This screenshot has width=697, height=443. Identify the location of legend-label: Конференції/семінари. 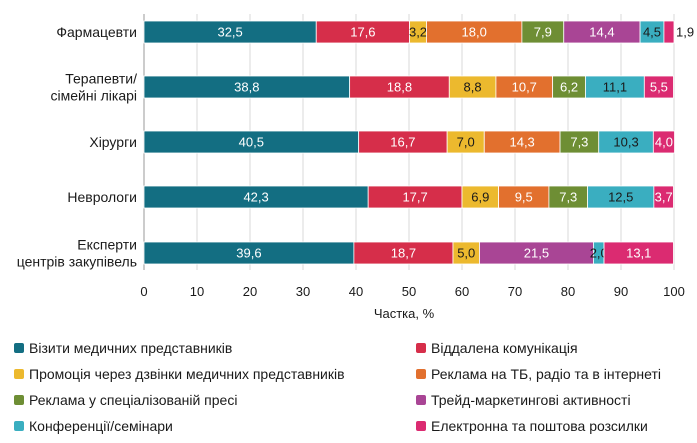
(101, 426).